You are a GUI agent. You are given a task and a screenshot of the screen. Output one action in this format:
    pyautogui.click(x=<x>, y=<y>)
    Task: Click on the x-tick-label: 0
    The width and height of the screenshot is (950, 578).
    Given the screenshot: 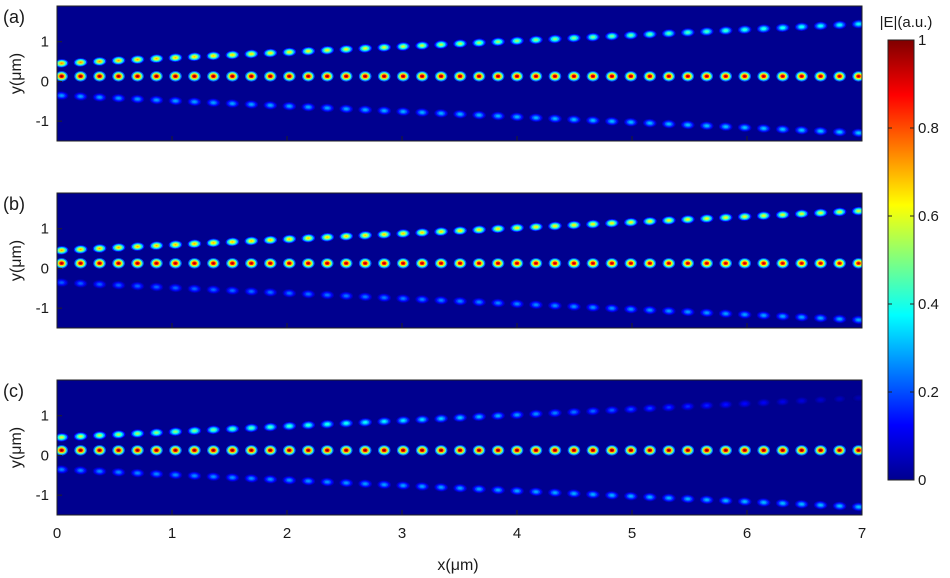 What is the action you would take?
    pyautogui.click(x=57, y=533)
    